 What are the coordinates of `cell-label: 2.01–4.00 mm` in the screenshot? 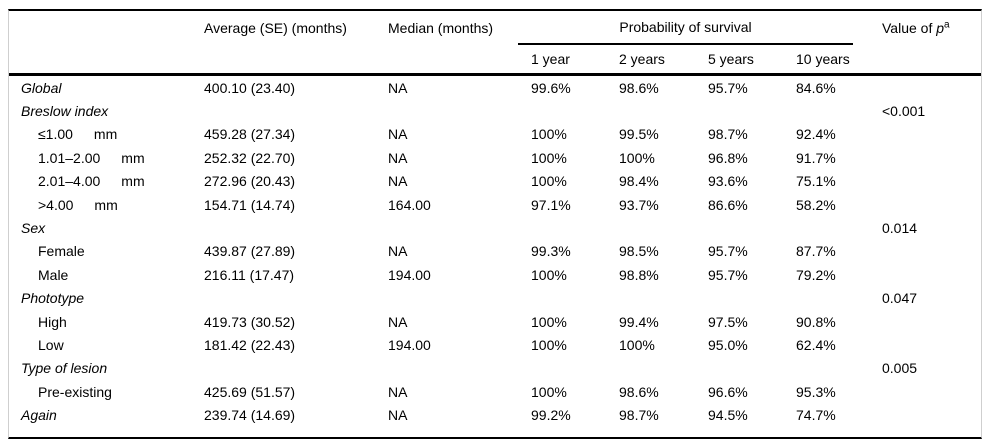 It's located at (91, 181).